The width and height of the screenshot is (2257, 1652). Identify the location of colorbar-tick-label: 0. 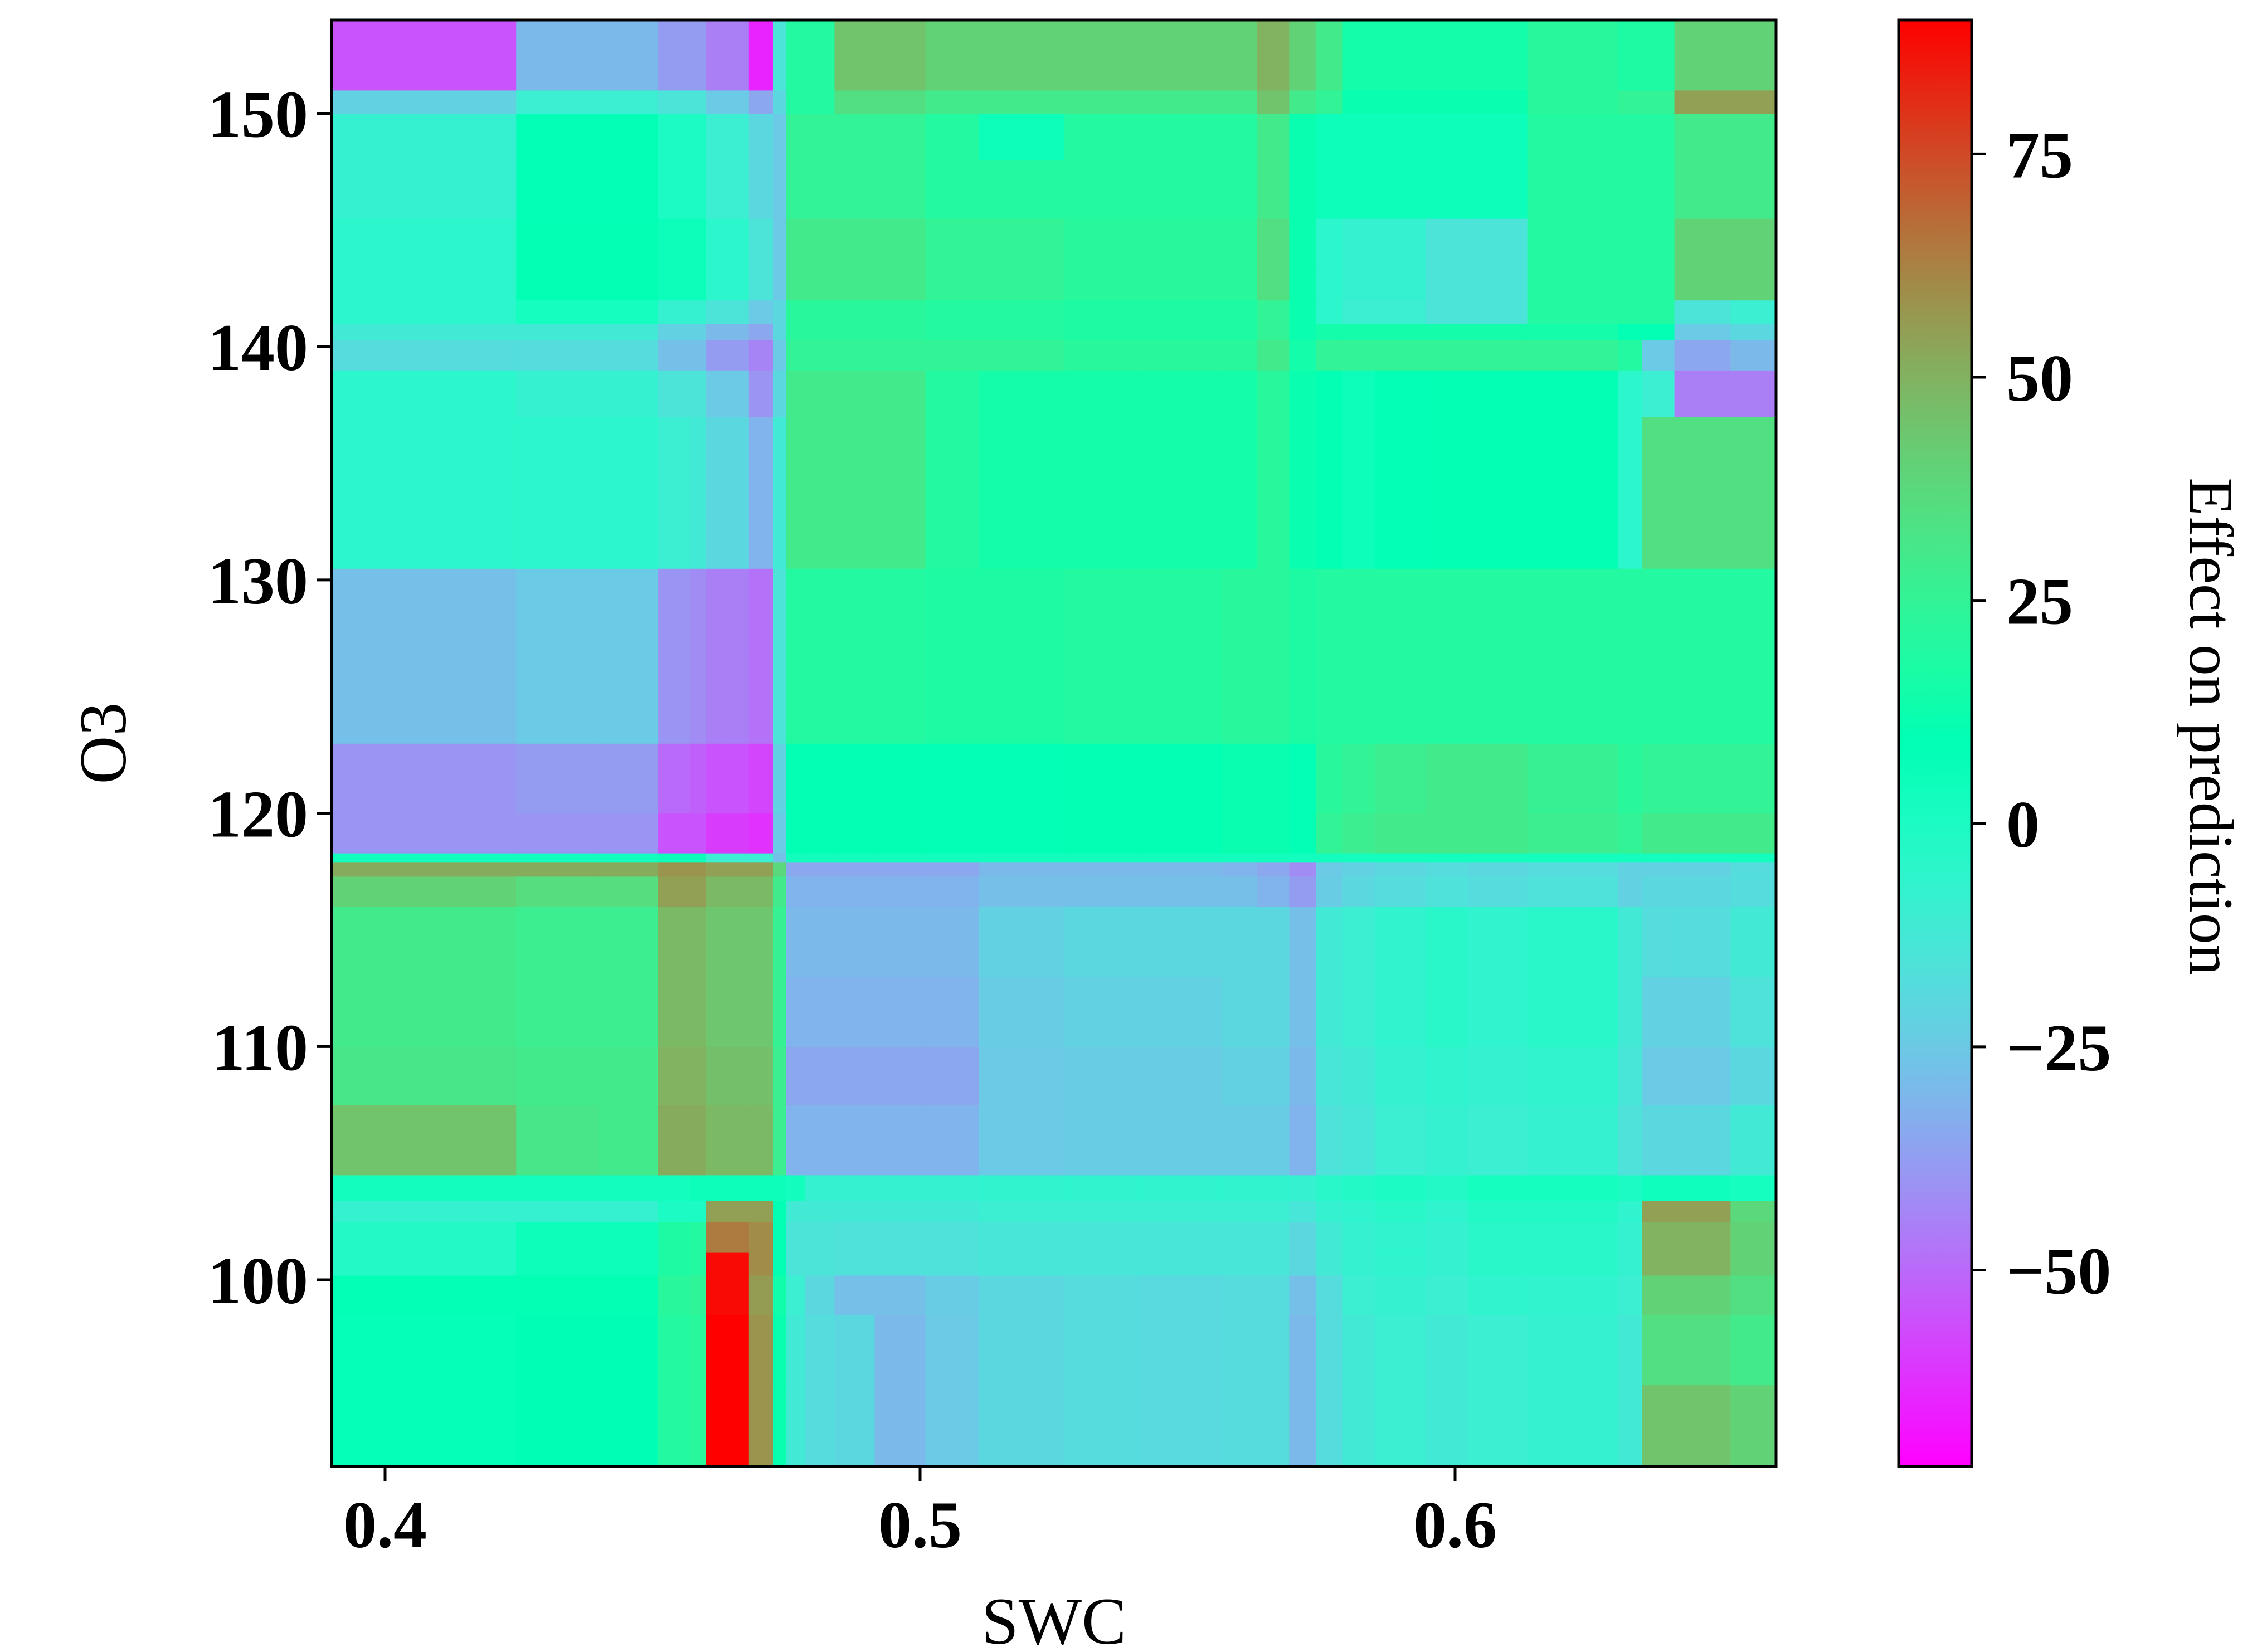
(2023, 824).